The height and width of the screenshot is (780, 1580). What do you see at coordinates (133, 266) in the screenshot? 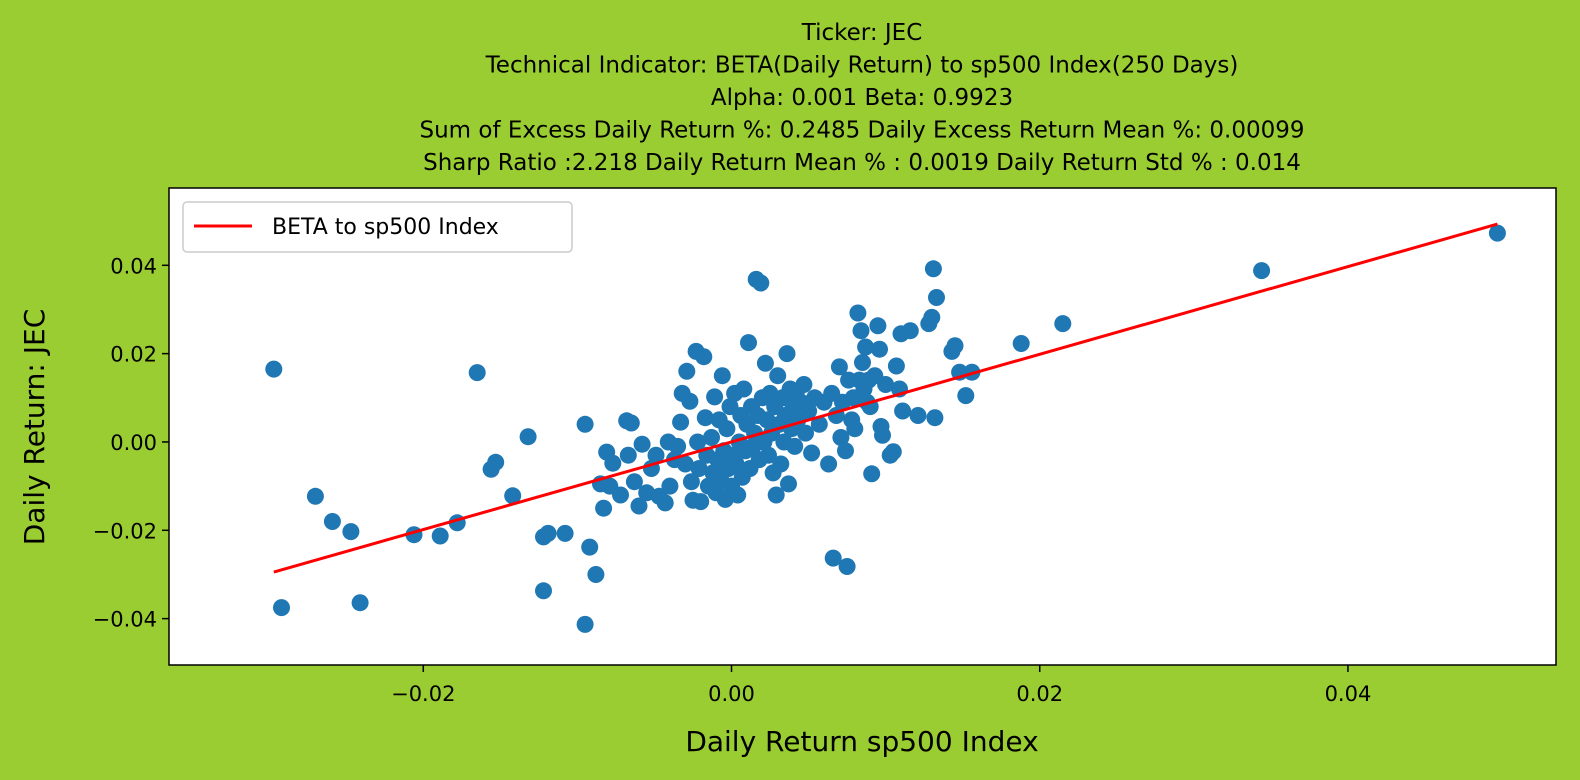
I see `y-tick-label: 0.04` at bounding box center [133, 266].